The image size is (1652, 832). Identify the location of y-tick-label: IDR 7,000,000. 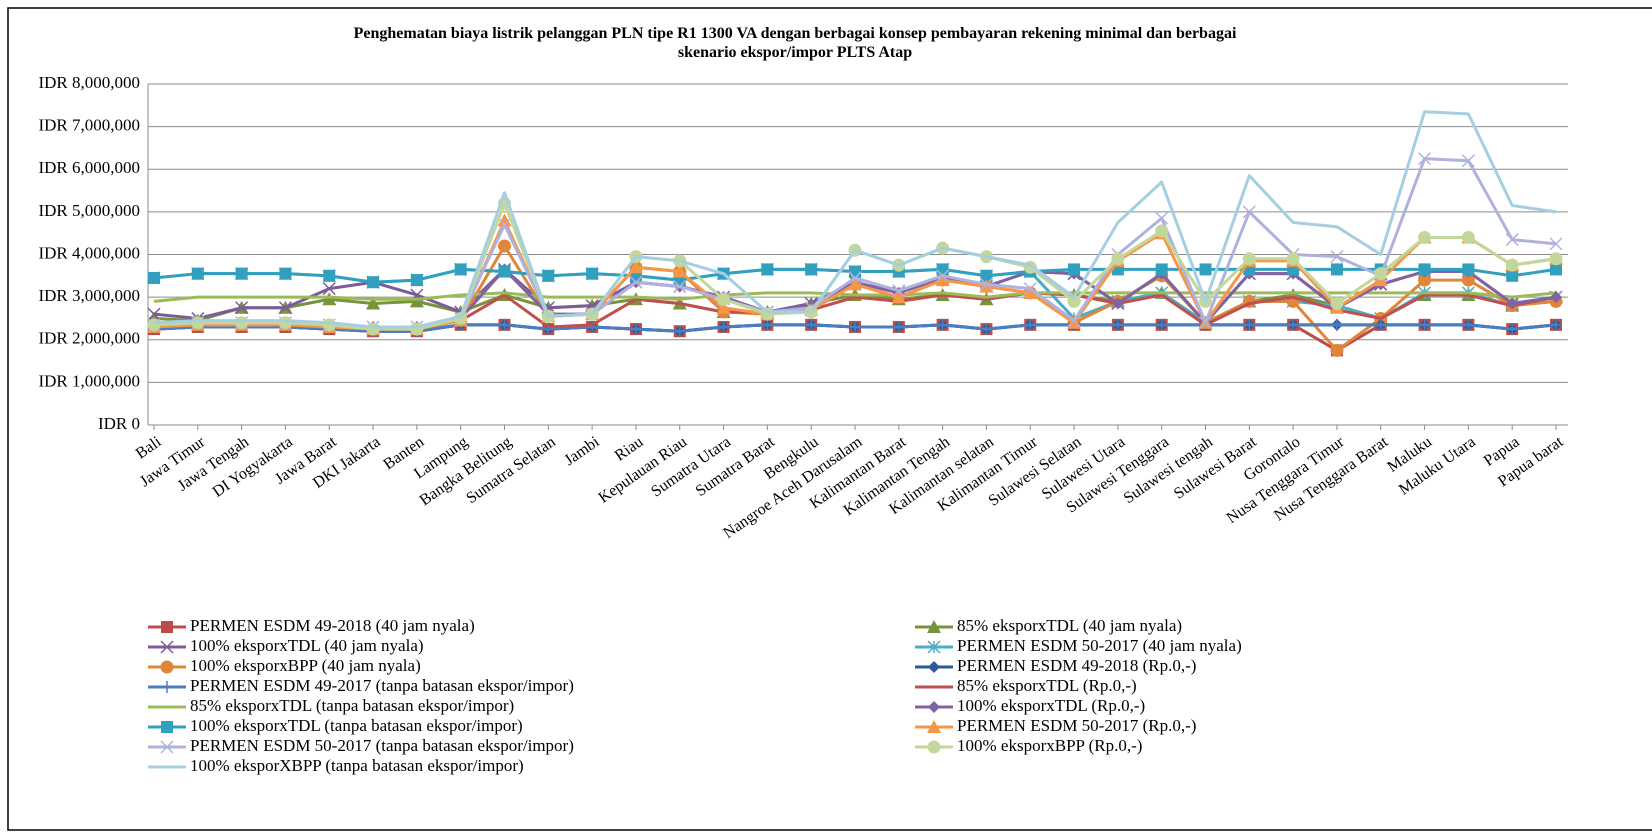
(89, 125).